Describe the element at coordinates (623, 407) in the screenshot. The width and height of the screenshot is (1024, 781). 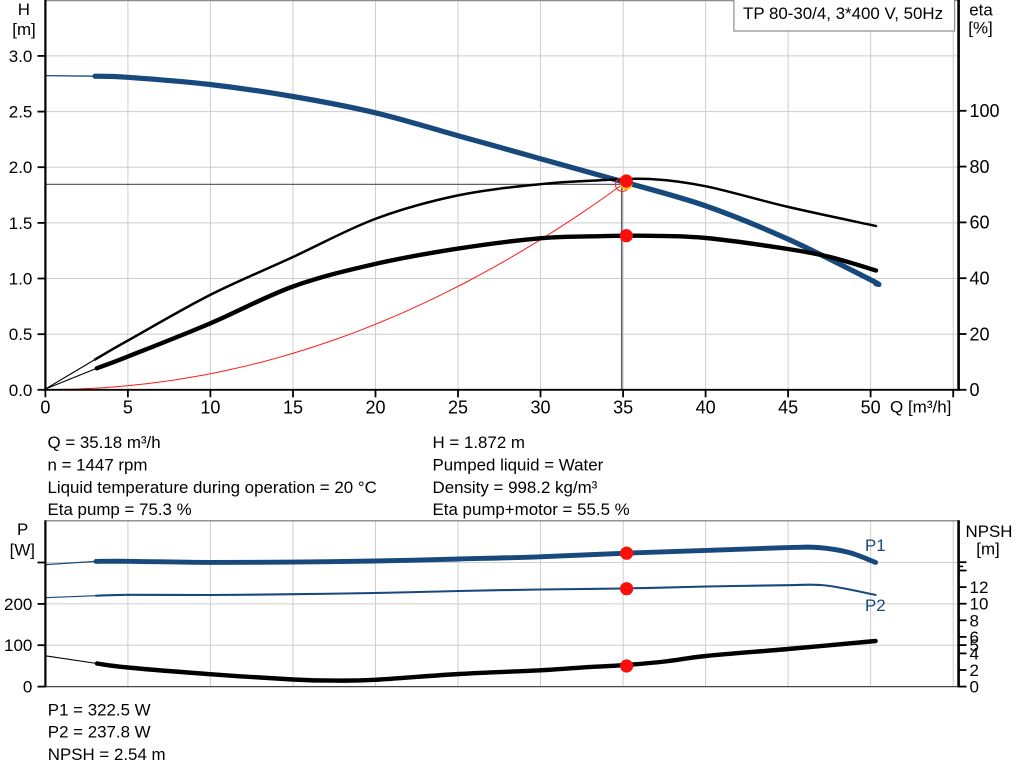
I see `svg-text: 35` at that location.